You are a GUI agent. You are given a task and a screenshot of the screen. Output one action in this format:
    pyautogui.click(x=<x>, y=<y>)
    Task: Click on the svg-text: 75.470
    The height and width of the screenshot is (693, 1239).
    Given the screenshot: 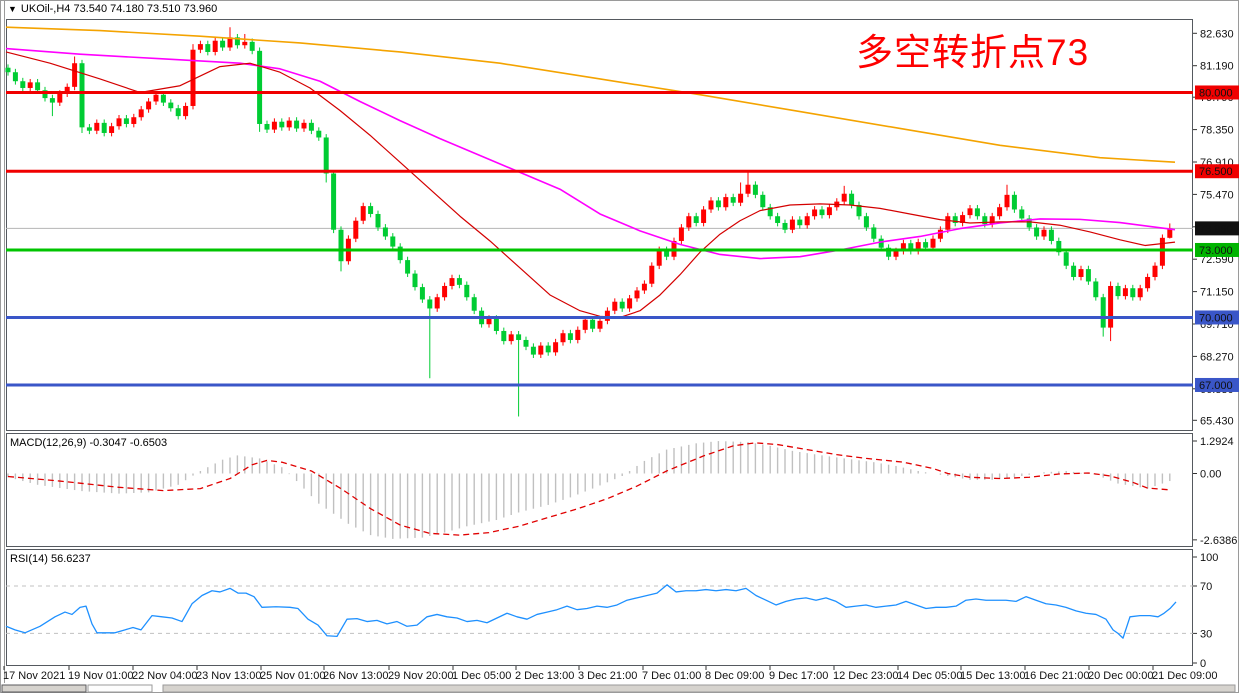 What is the action you would take?
    pyautogui.click(x=1217, y=195)
    